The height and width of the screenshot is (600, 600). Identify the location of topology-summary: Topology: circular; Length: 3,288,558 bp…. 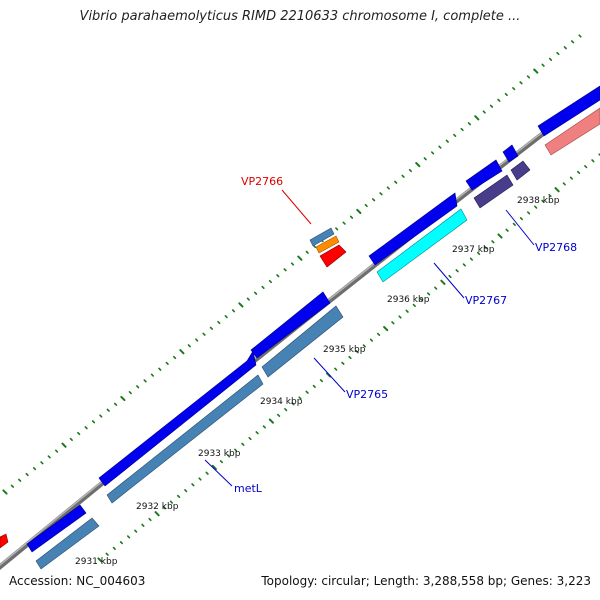
(426, 581).